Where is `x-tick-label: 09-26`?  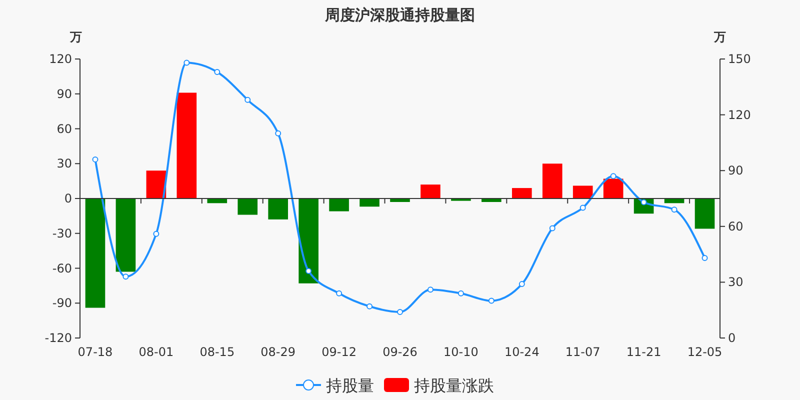 x-tick-label: 09-26 is located at coordinates (400, 352).